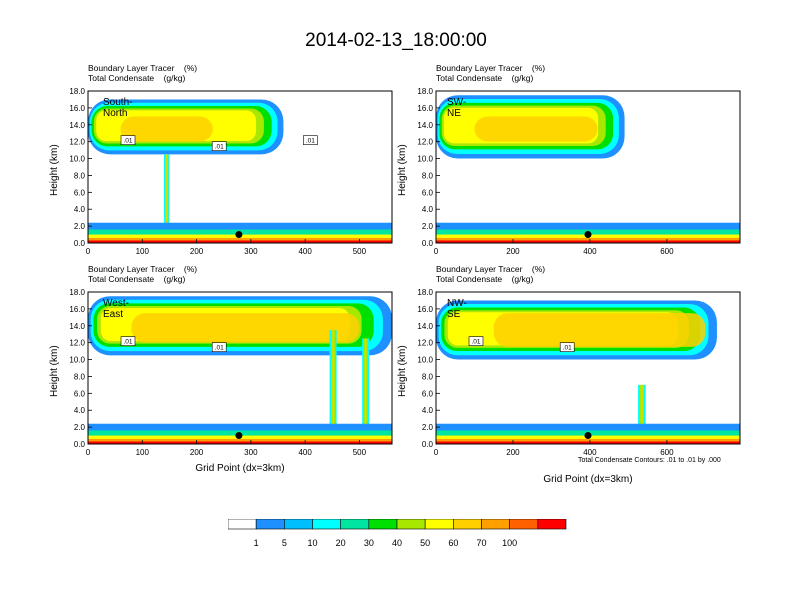 The image size is (792, 612). I want to click on colorbar-label: 1, so click(256, 543).